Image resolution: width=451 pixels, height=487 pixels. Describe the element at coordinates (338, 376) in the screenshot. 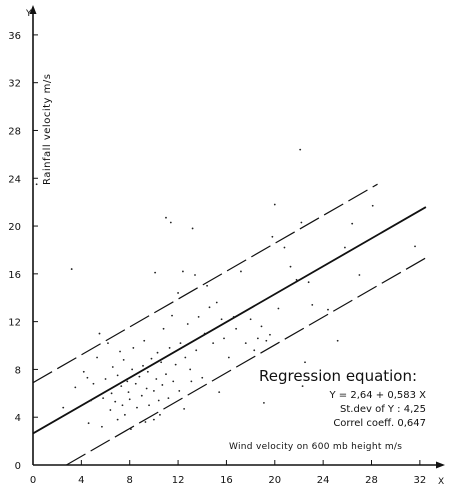

I see `regression-title: Regression equation:` at that location.